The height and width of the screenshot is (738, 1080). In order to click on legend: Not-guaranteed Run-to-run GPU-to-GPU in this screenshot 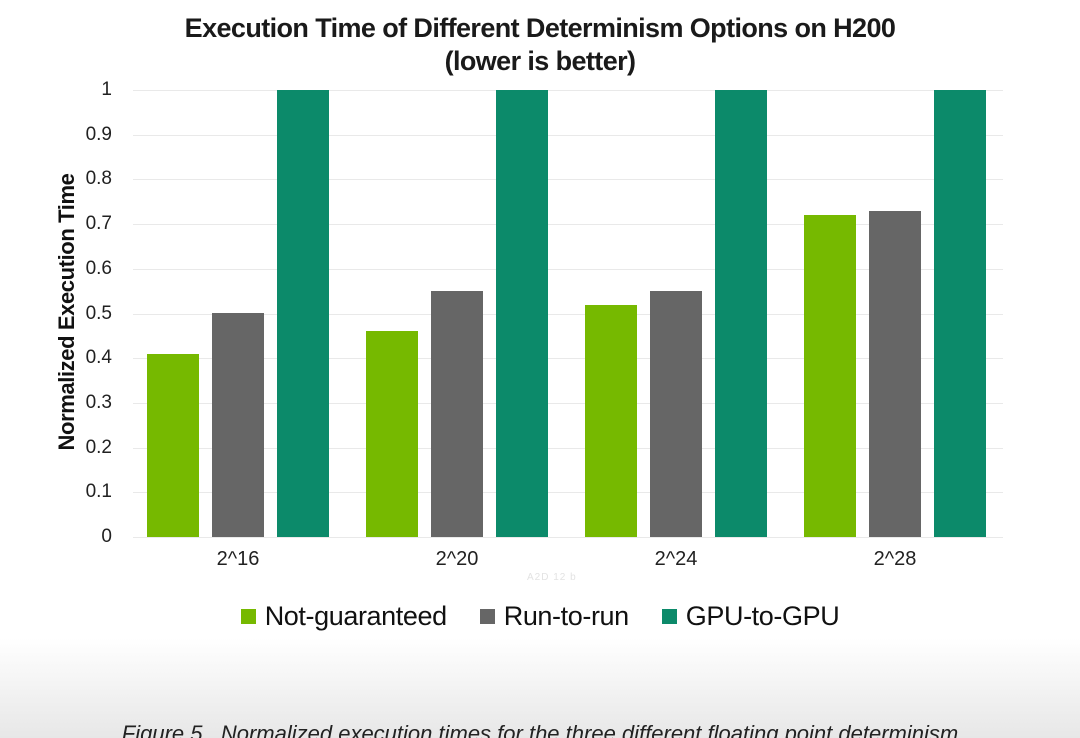, I will do `click(540, 616)`.